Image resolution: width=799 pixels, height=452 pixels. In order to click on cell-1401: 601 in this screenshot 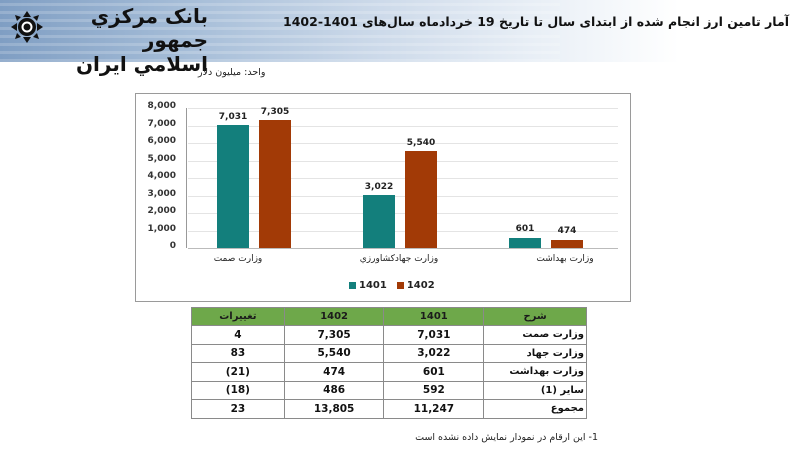, I will do `click(434, 372)`.